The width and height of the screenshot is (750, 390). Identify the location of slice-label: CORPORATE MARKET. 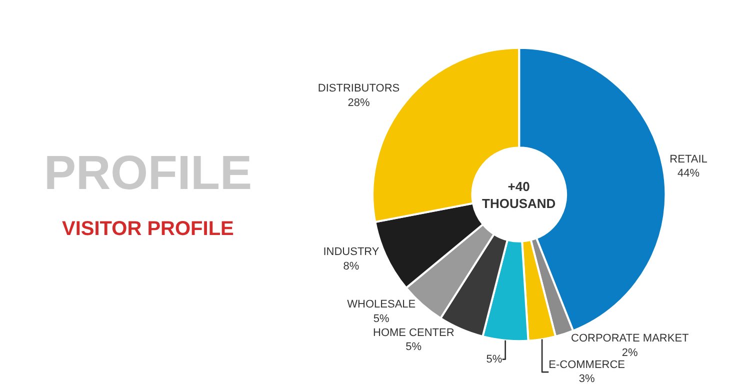
(630, 338).